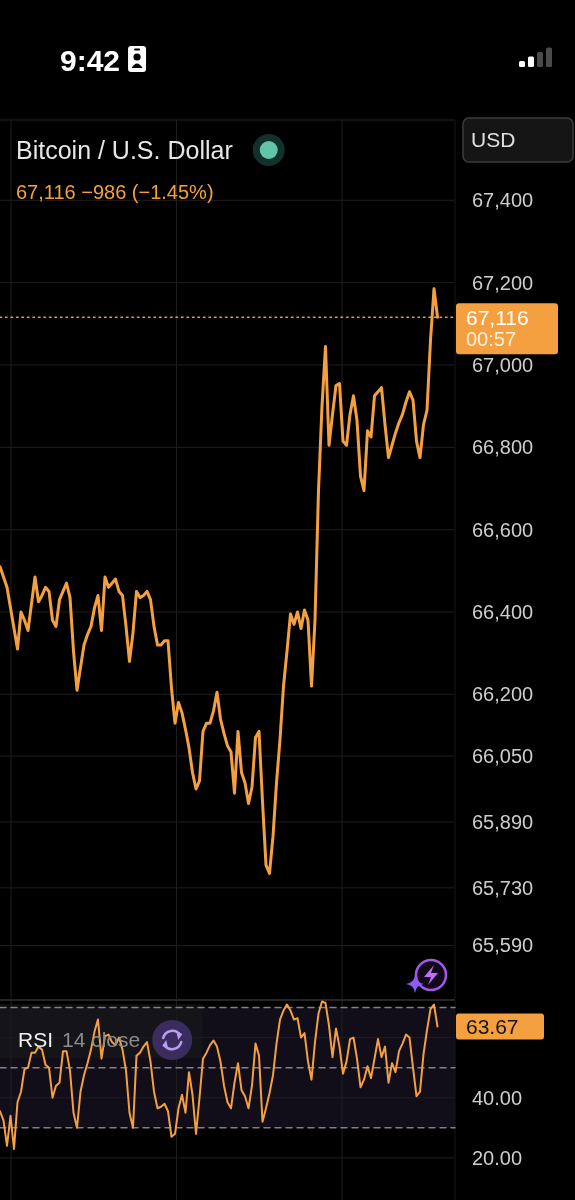 The width and height of the screenshot is (575, 1200). I want to click on text: 00:57, so click(491, 339).